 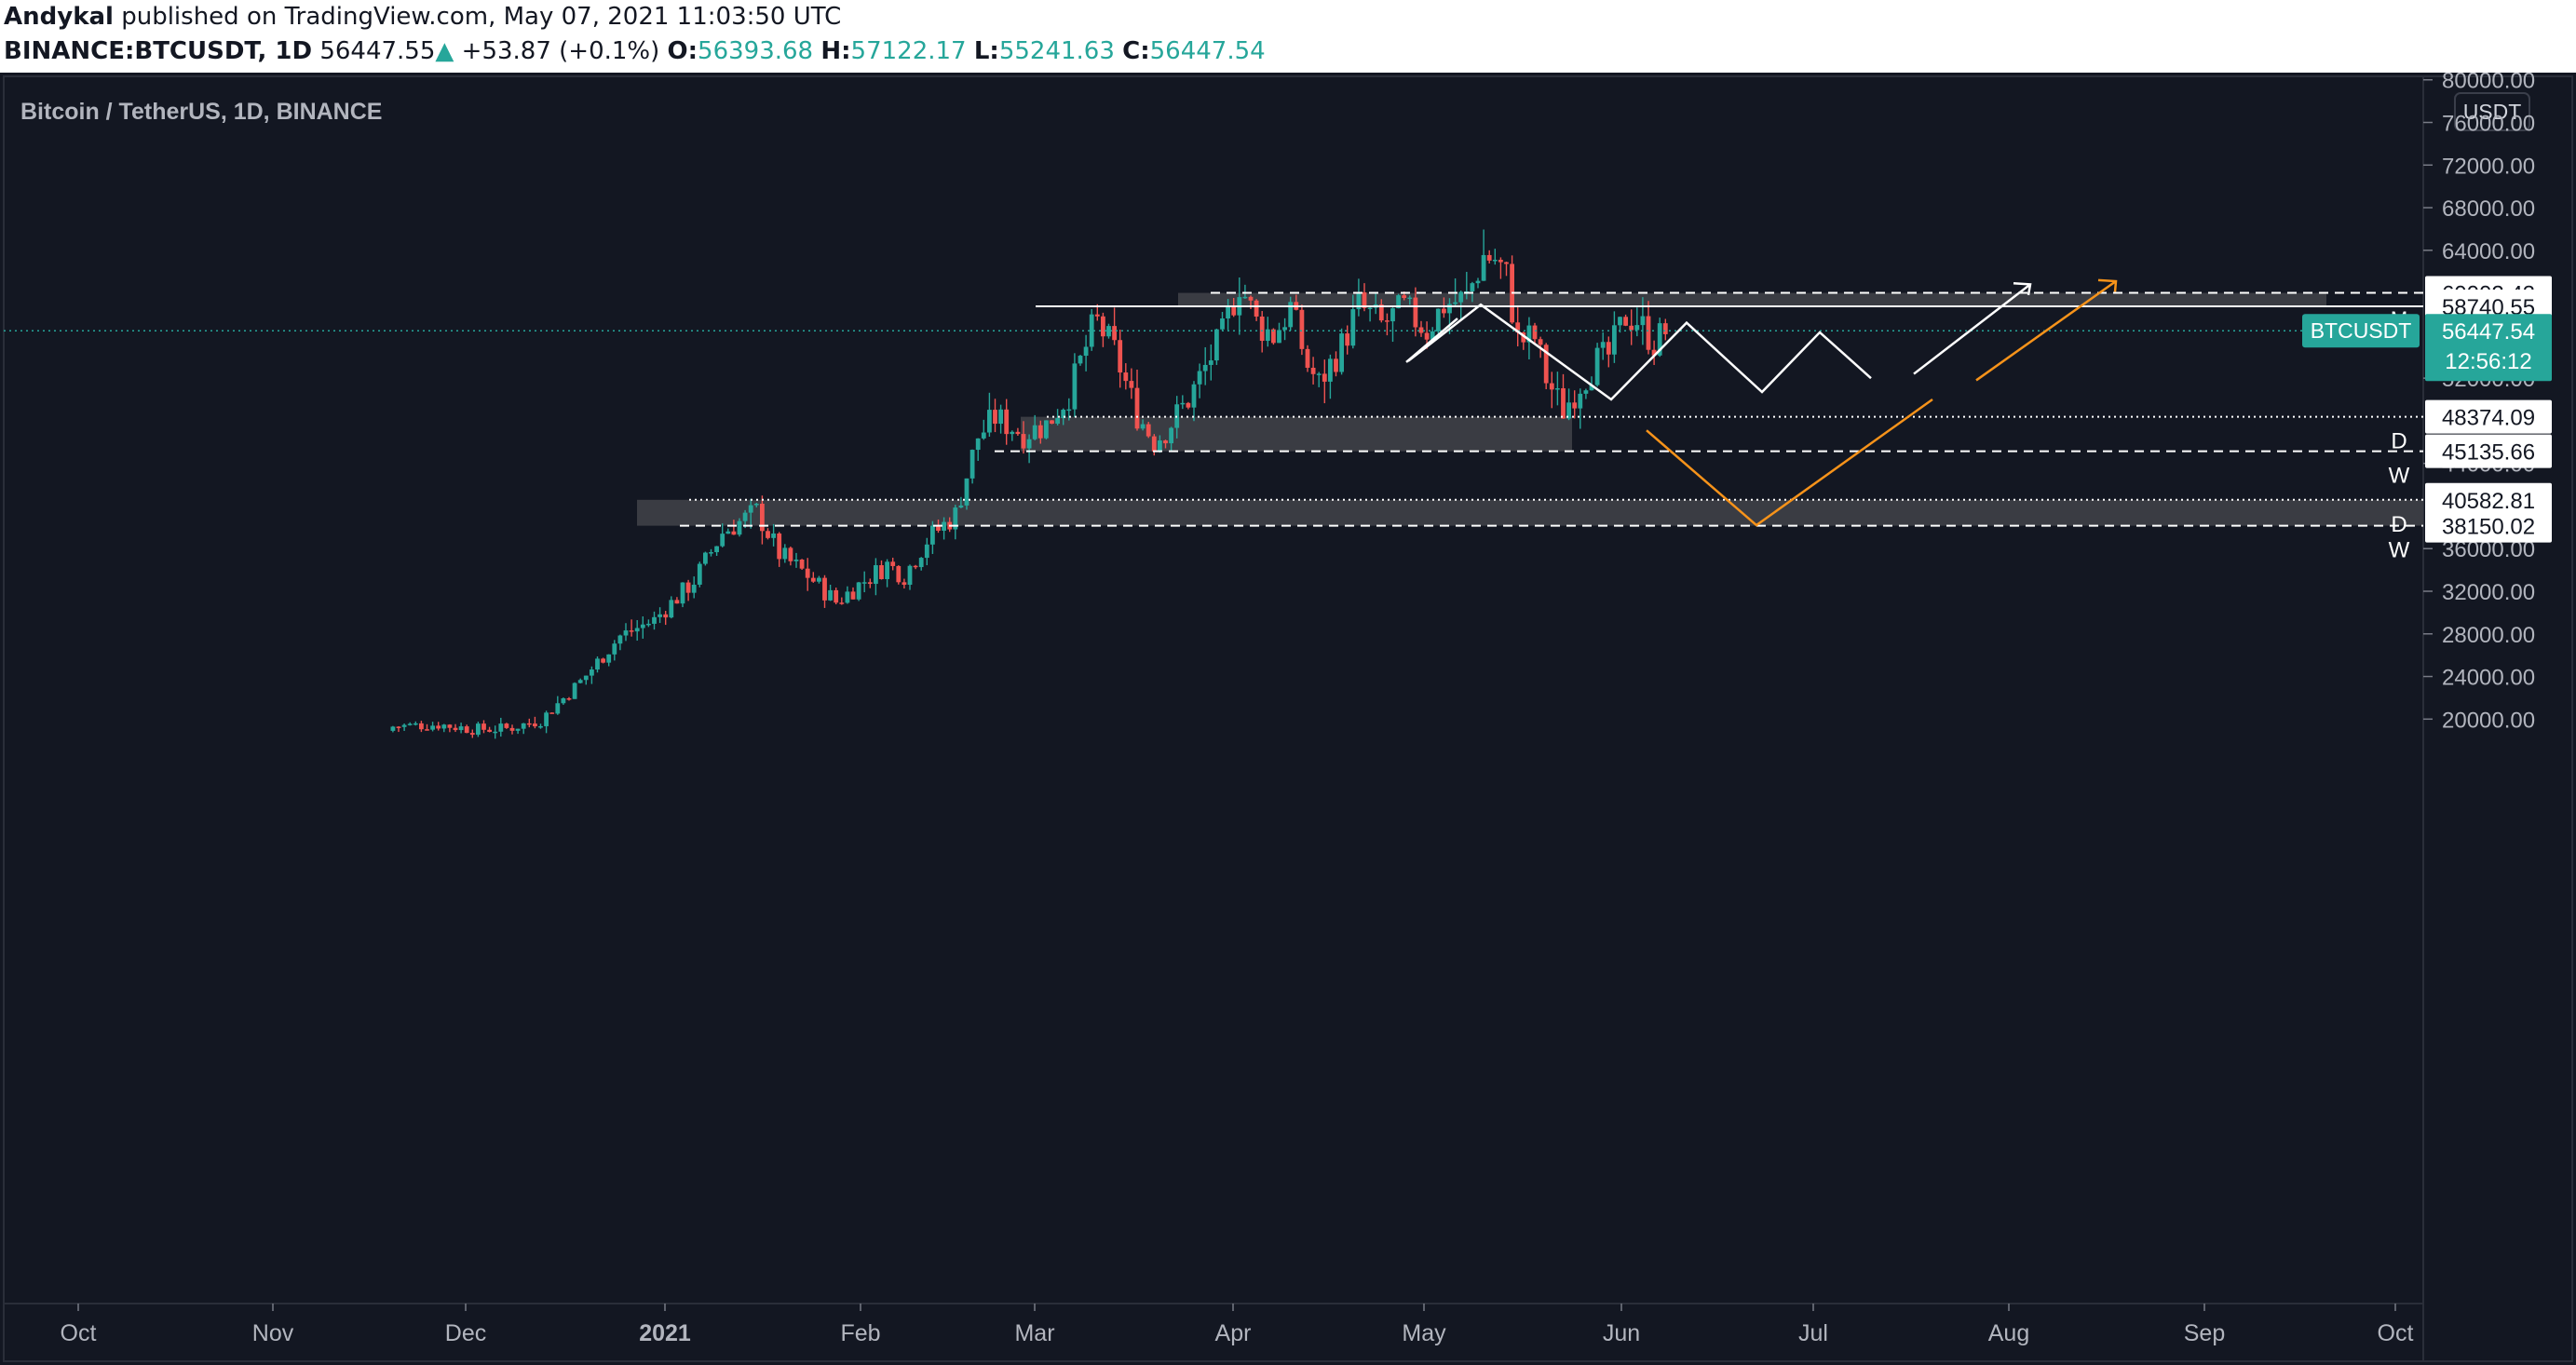 I want to click on y-tick-label: 32000.00, so click(x=2488, y=592).